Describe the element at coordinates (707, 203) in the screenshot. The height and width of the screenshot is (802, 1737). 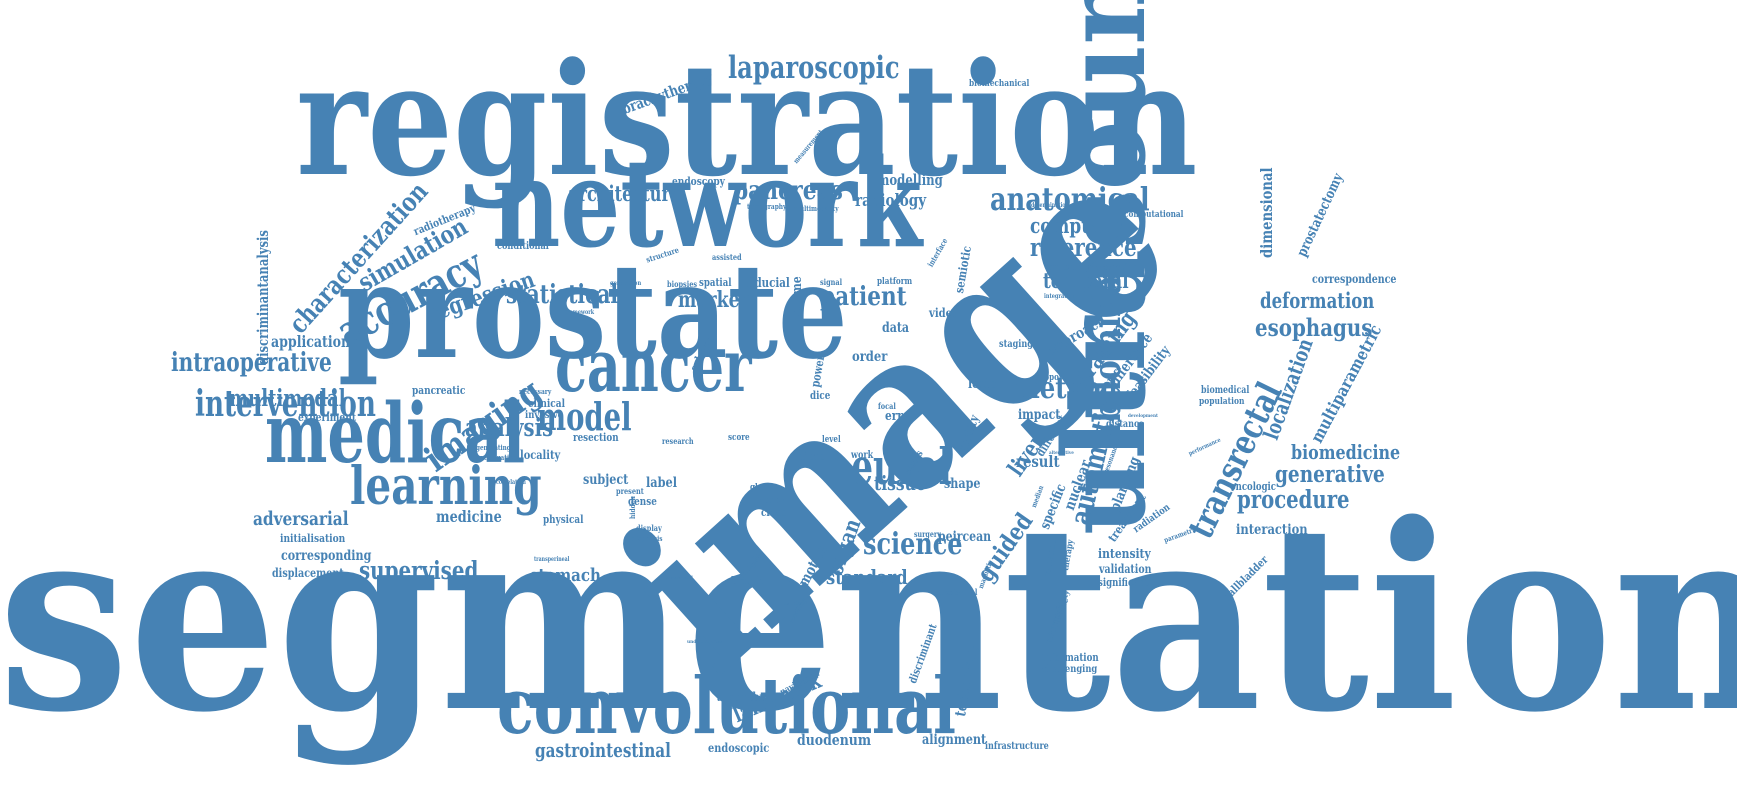
I see `word-network: network` at that location.